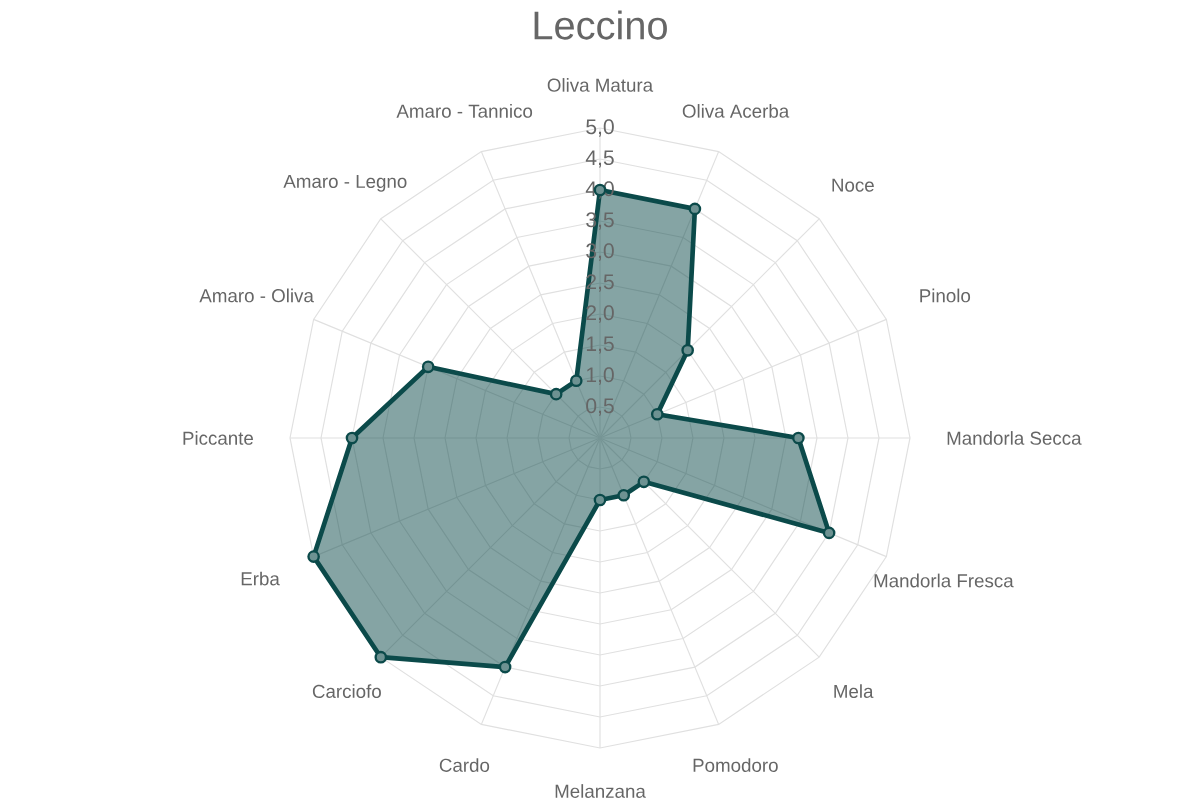 The width and height of the screenshot is (1200, 803). Describe the element at coordinates (346, 691) in the screenshot. I see `spoke-label: Carciofo` at that location.